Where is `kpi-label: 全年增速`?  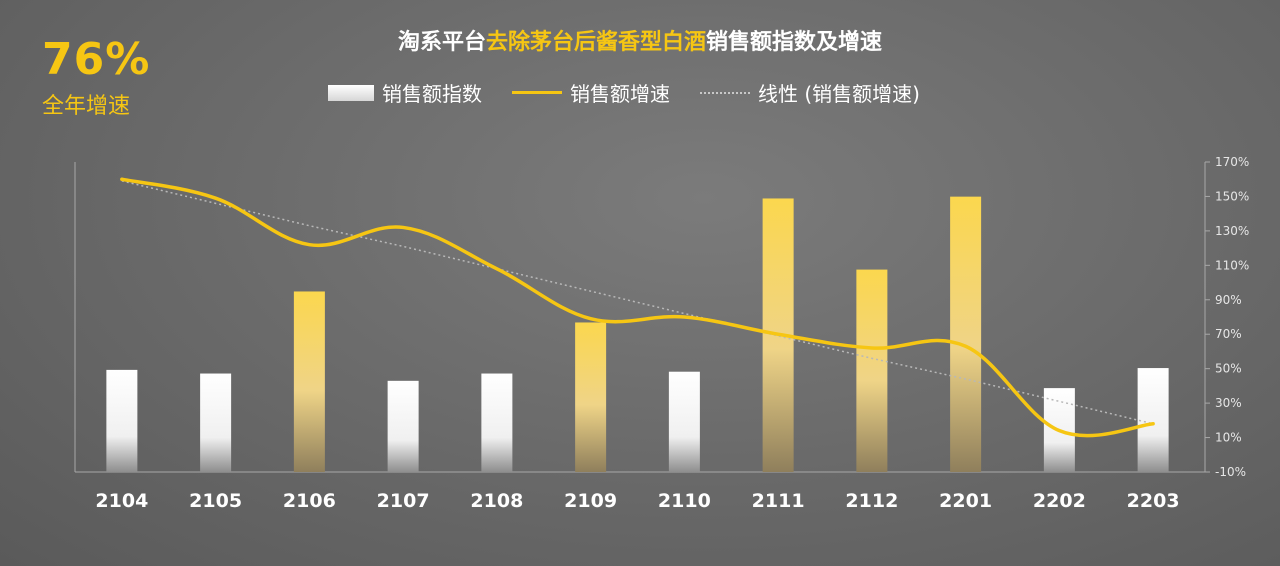
kpi-label: 全年增速 is located at coordinates (86, 106).